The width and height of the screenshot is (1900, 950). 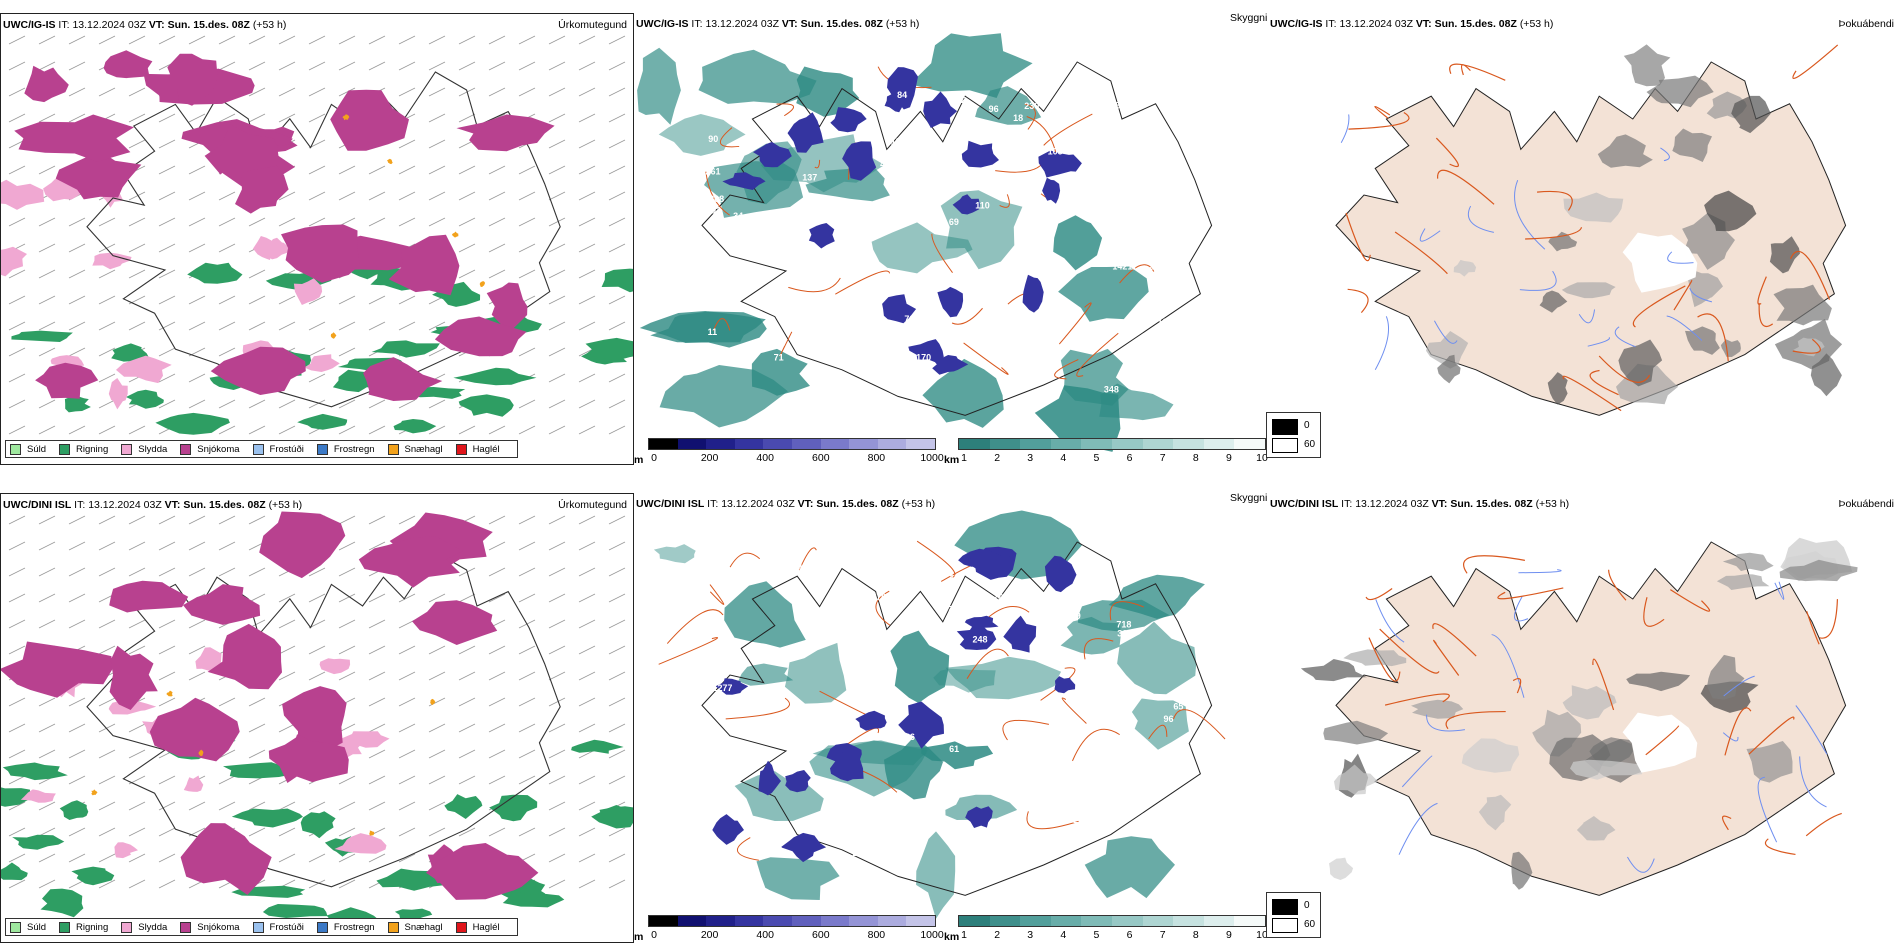 I want to click on colorbar-tick: 200, so click(x=709, y=935).